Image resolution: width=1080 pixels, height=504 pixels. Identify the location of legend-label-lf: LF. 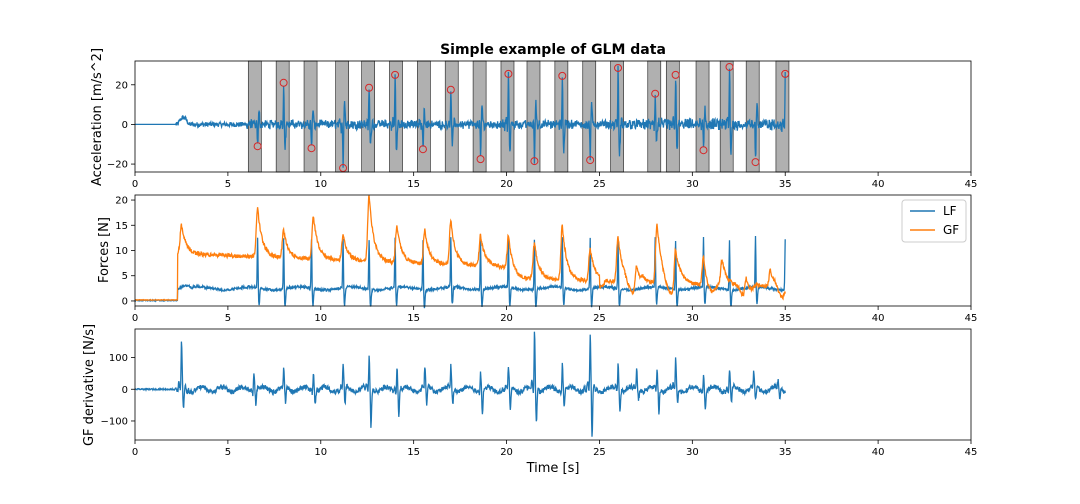
(950, 211).